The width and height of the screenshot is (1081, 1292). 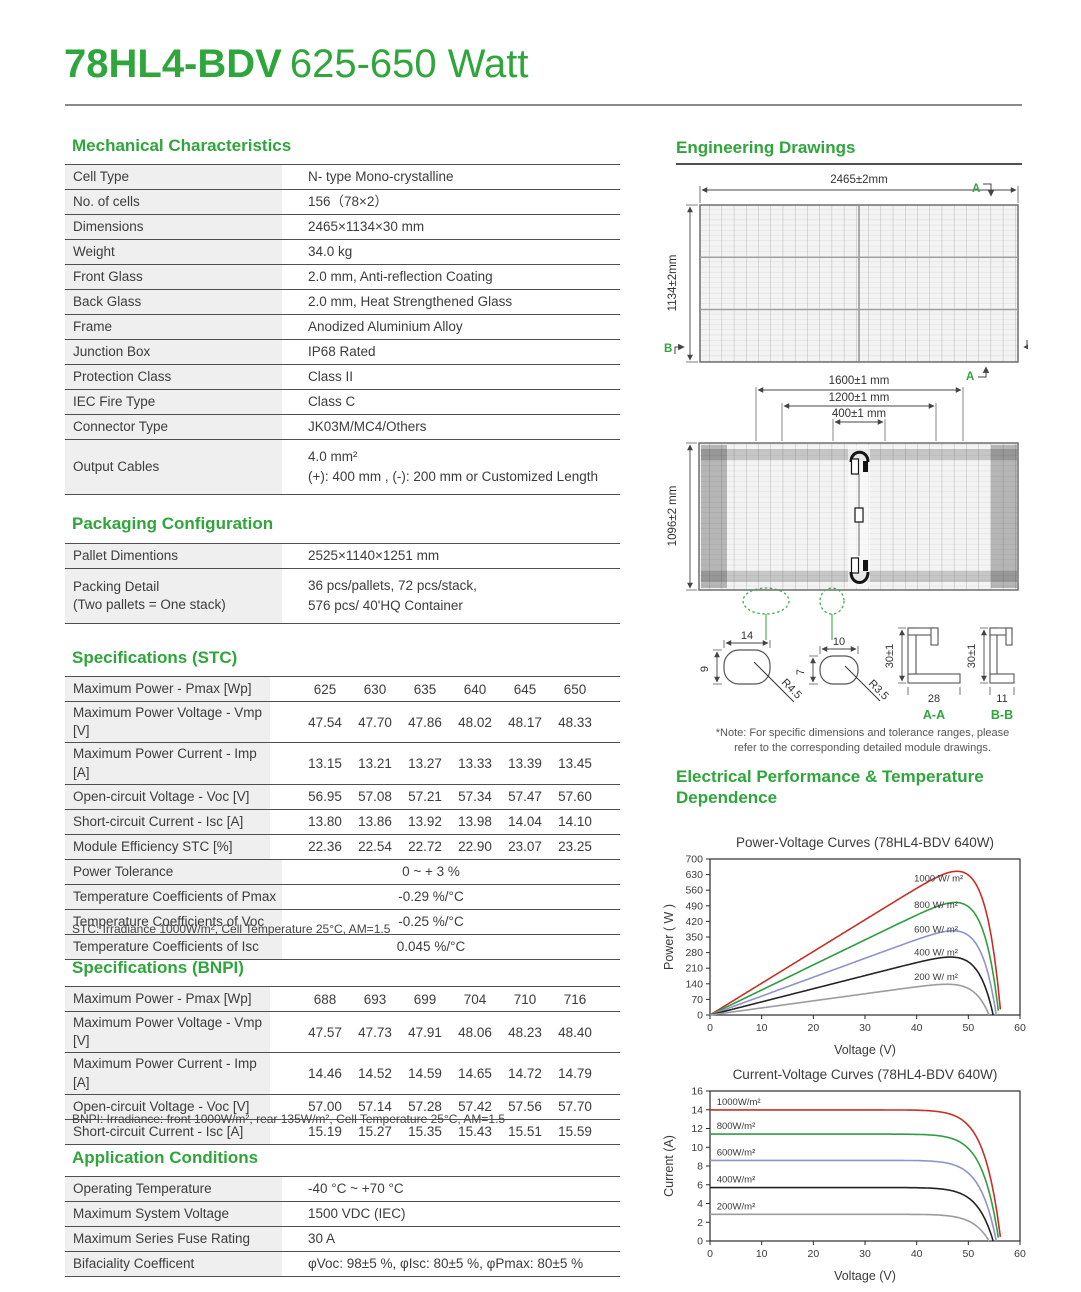 What do you see at coordinates (1002, 715) in the screenshot?
I see `bb-label: B-B` at bounding box center [1002, 715].